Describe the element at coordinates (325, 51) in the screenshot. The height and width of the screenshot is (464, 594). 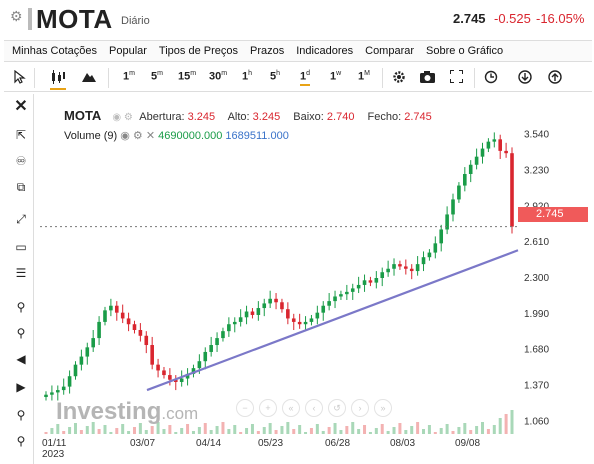
I see `menu-indicators: Indicadores` at that location.